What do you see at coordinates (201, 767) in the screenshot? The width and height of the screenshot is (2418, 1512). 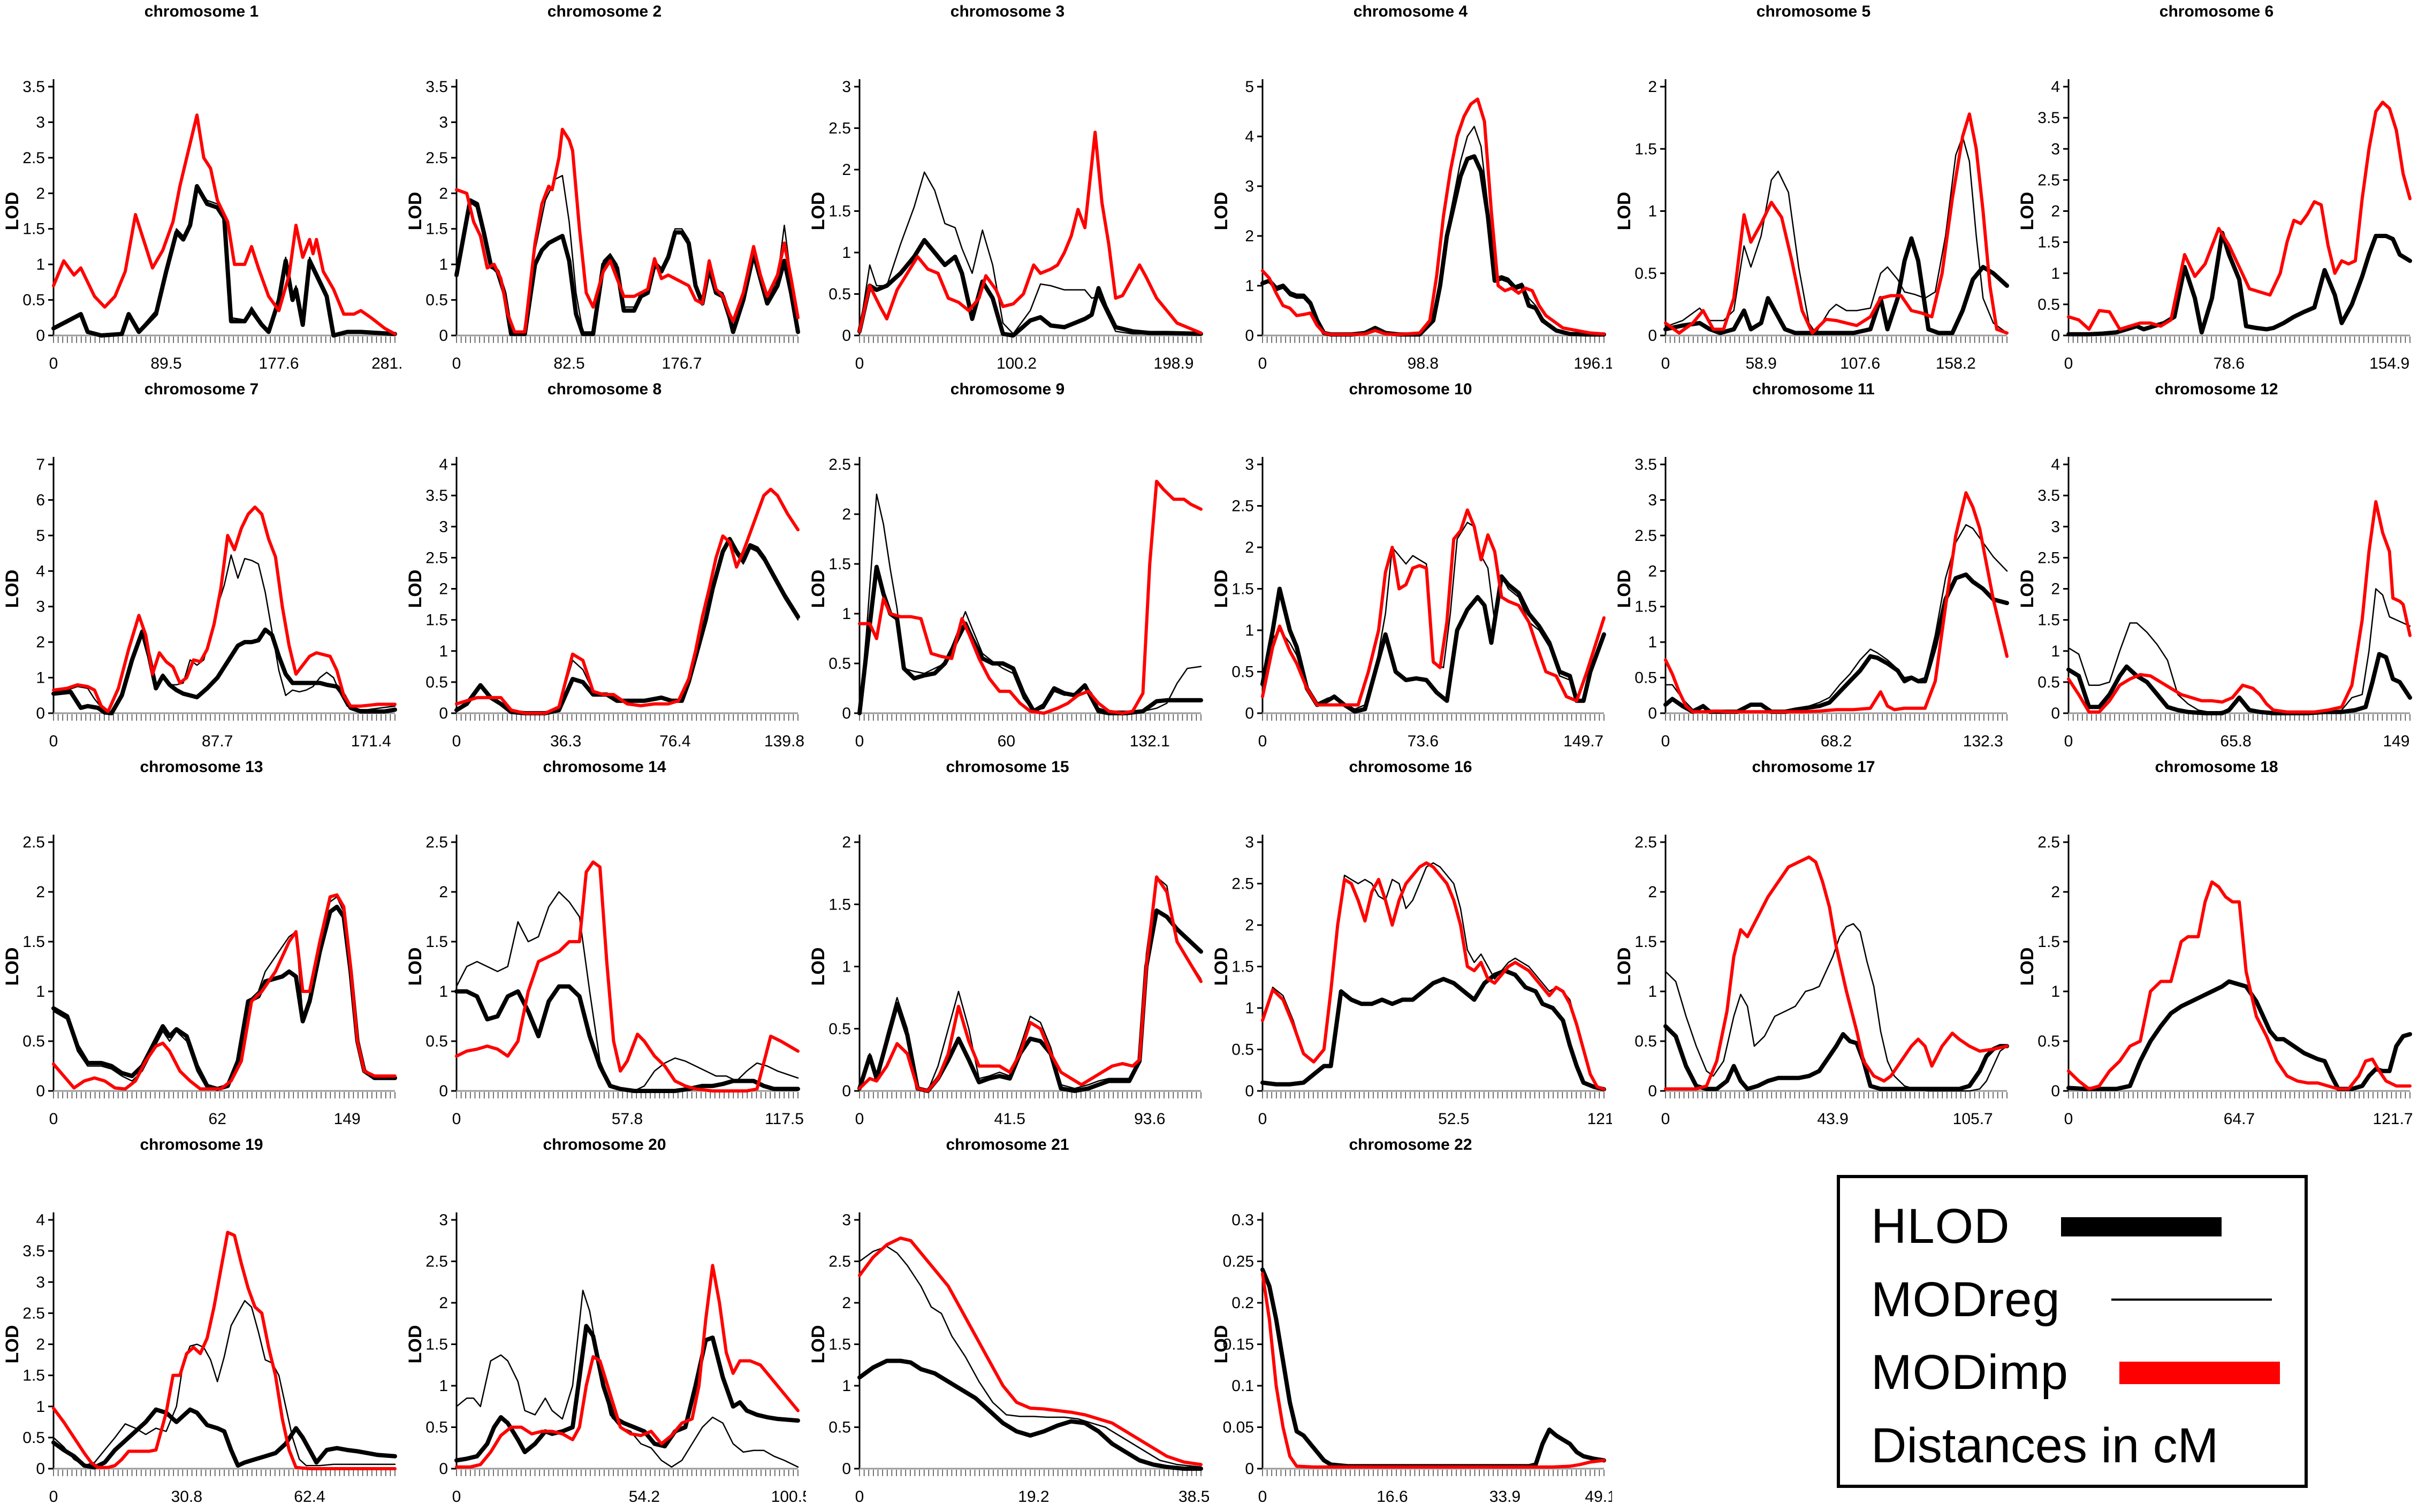 I see `chart-title: chromosome 13` at bounding box center [201, 767].